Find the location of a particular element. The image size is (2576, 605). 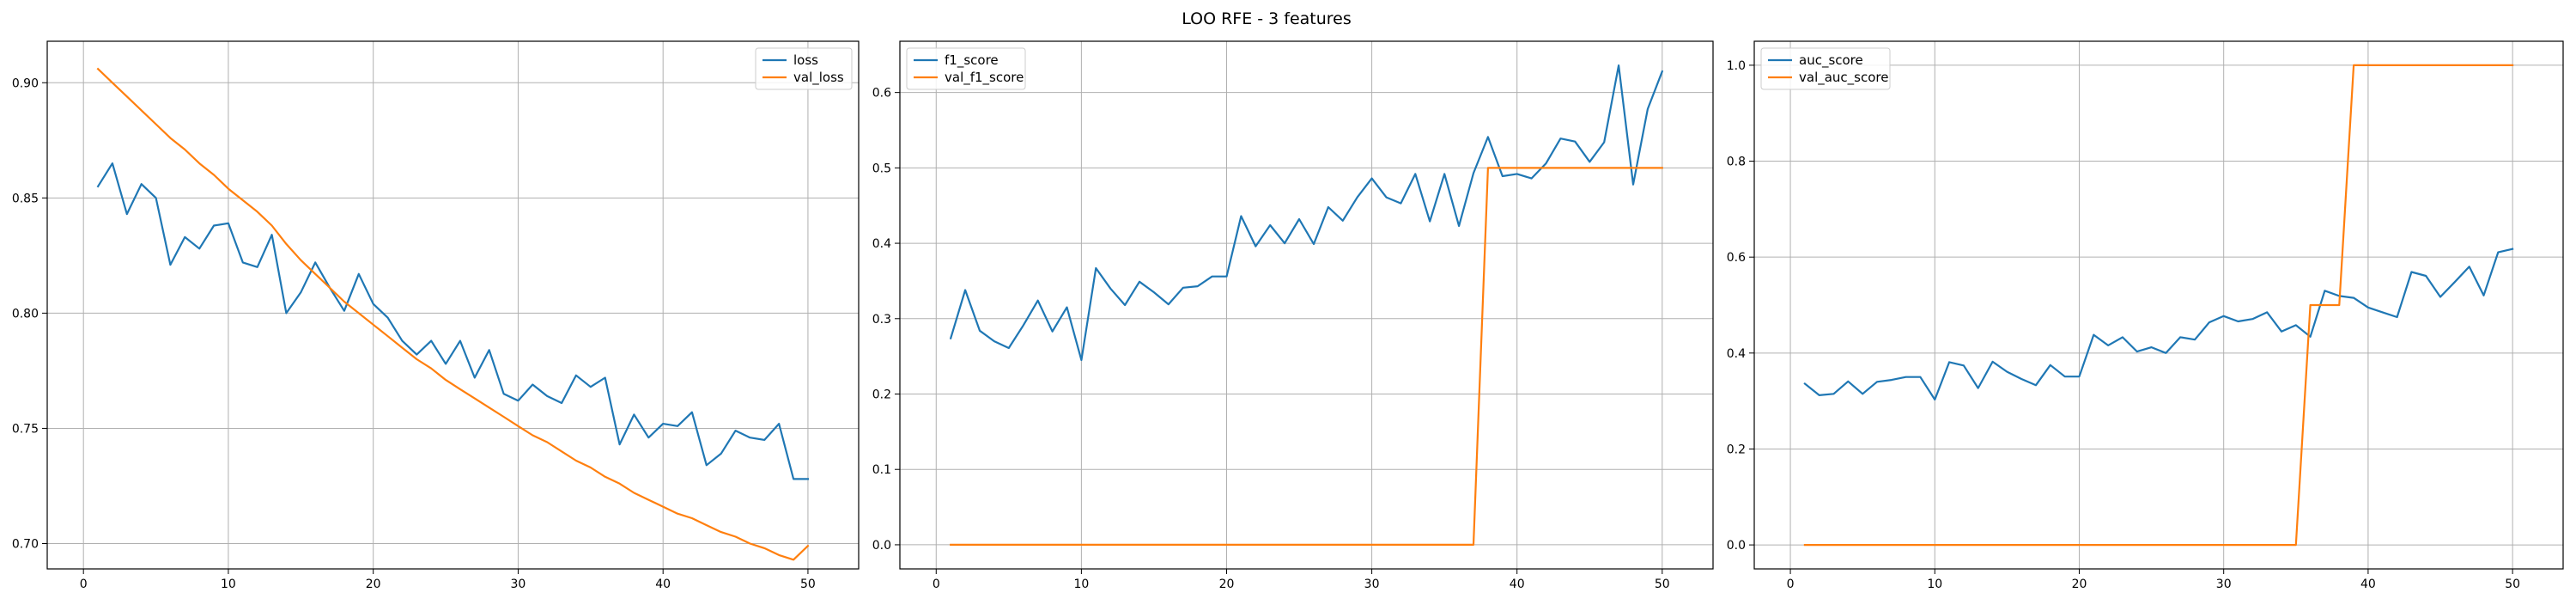

y-tick-label: 0.5 is located at coordinates (881, 168).